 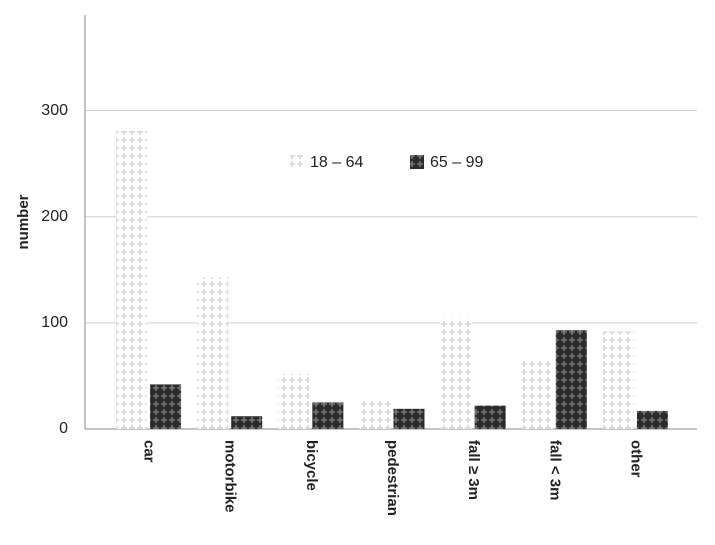 What do you see at coordinates (149, 451) in the screenshot?
I see `x-tick-label: car` at bounding box center [149, 451].